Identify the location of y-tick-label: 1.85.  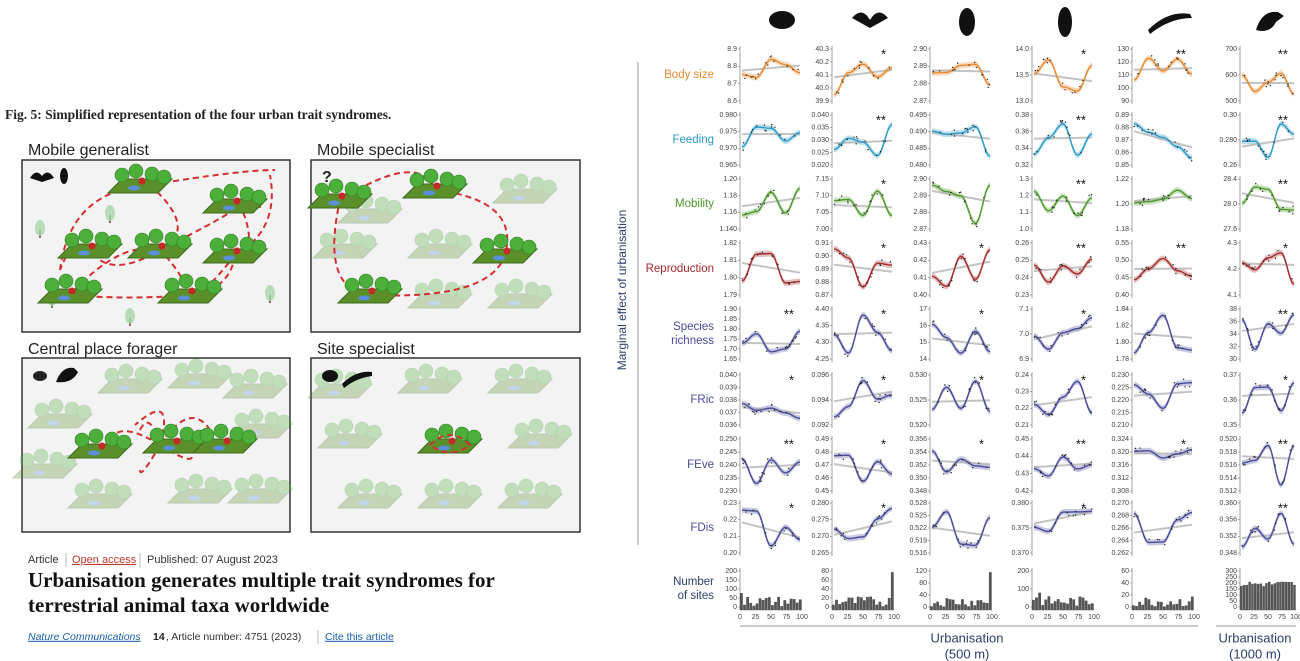
(730, 319).